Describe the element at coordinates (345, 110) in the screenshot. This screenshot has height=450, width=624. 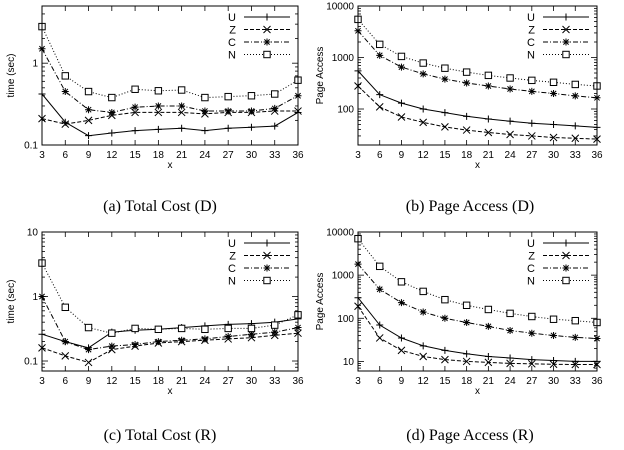
I see `y-tick-label: 100` at that location.